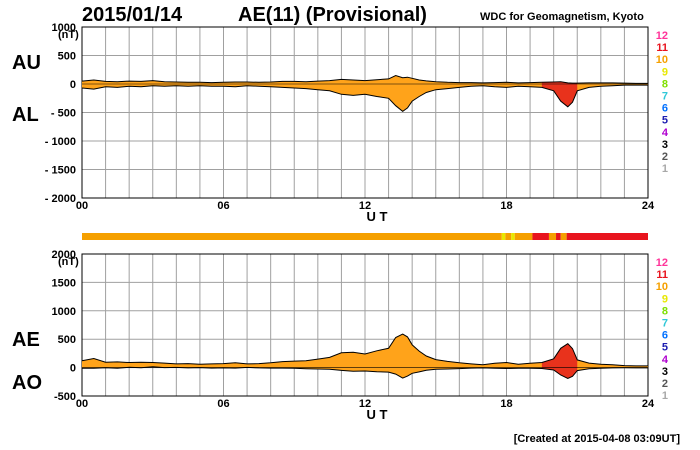 The image size is (700, 450). Describe the element at coordinates (648, 206) in the screenshot. I see `au-al-x-tick-label: 24` at that location.